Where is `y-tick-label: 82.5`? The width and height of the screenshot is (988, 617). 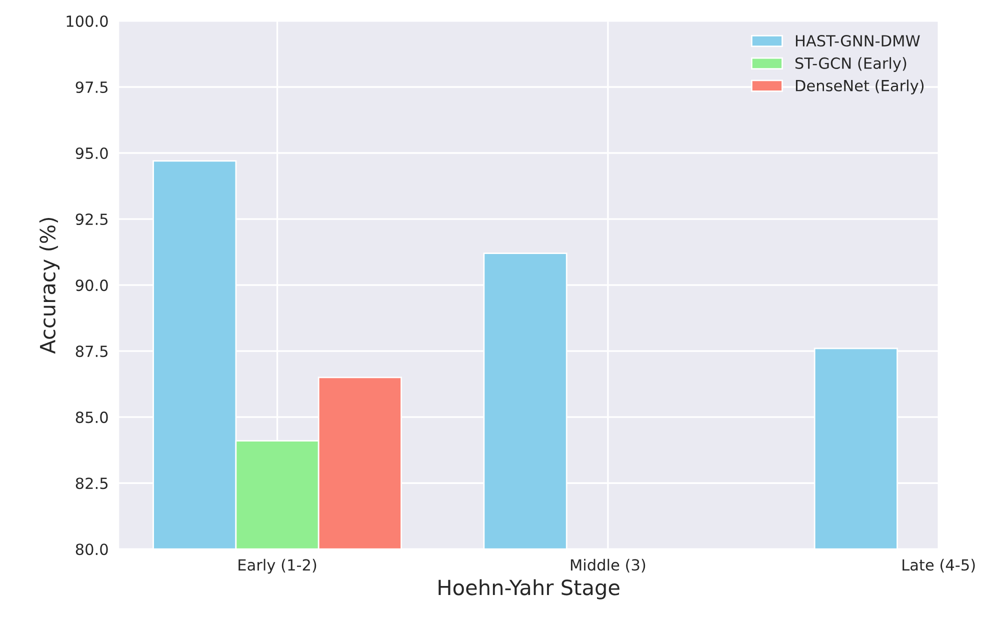
y-tick-label: 82.5 is located at coordinates (92, 484).